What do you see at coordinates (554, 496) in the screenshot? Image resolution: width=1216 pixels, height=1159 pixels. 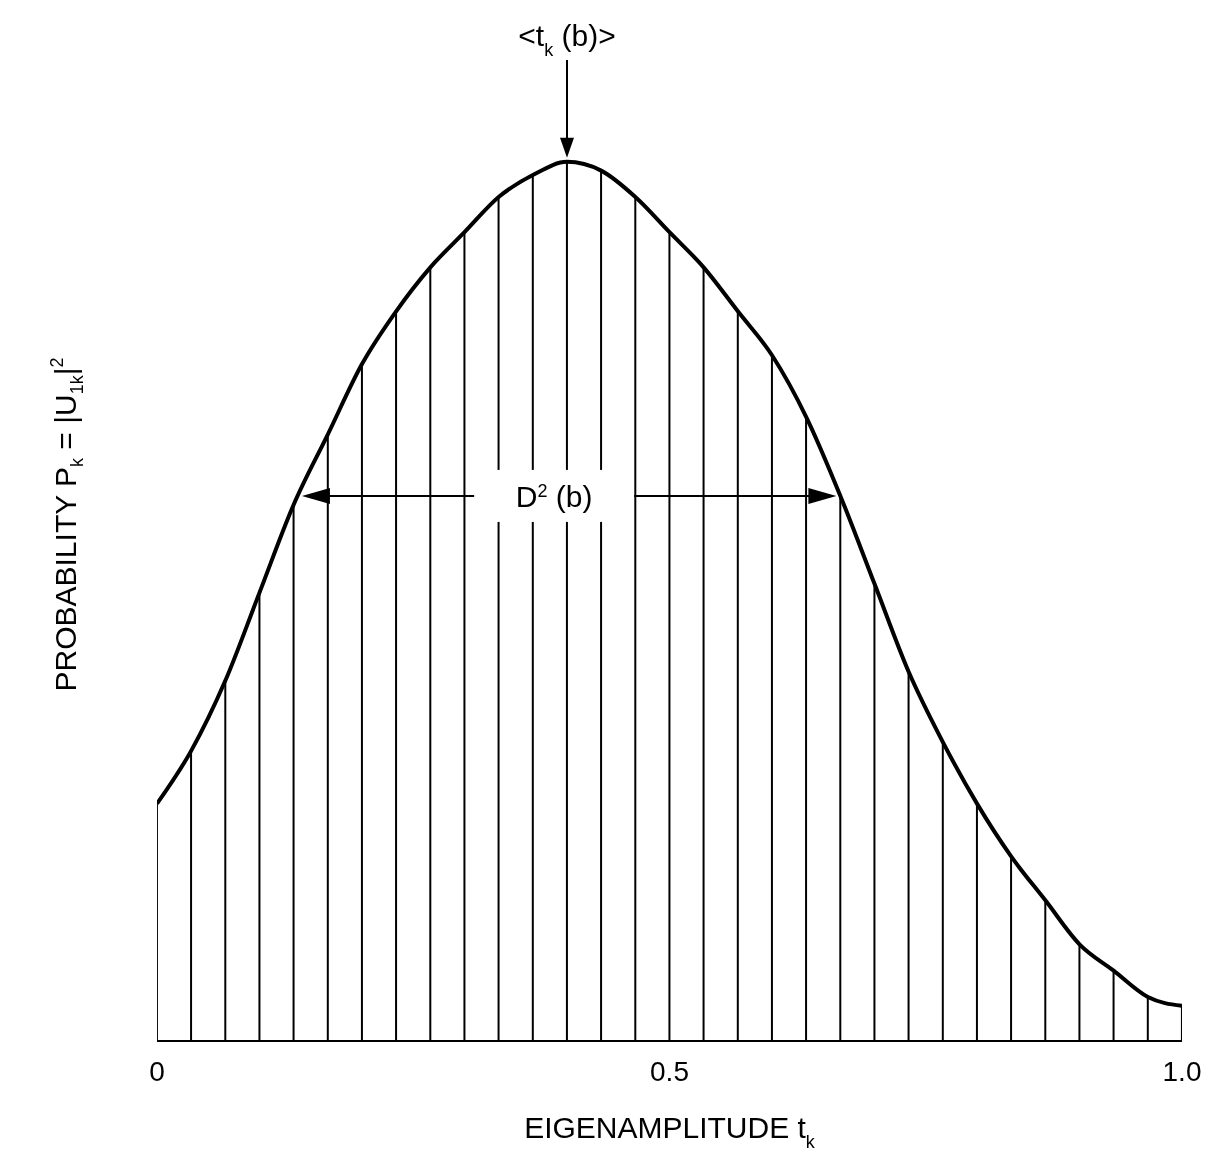 I see `annotation: D$^{2}$ (b)` at bounding box center [554, 496].